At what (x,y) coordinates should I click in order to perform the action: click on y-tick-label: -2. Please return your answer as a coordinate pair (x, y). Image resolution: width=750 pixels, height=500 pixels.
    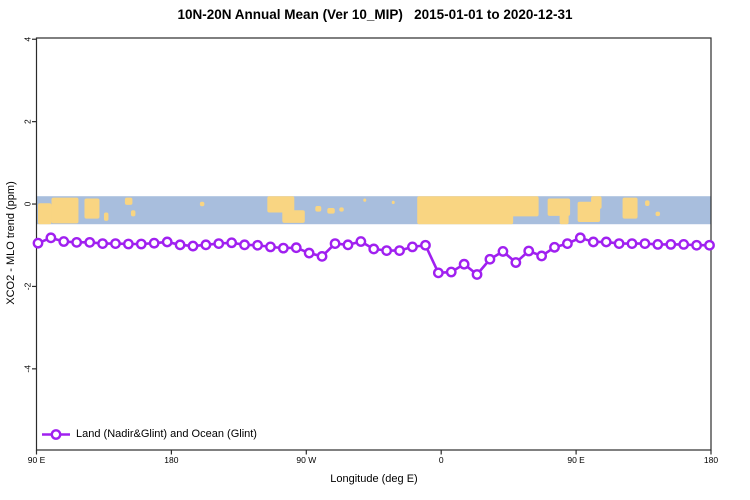
    Looking at the image, I should click on (28, 286).